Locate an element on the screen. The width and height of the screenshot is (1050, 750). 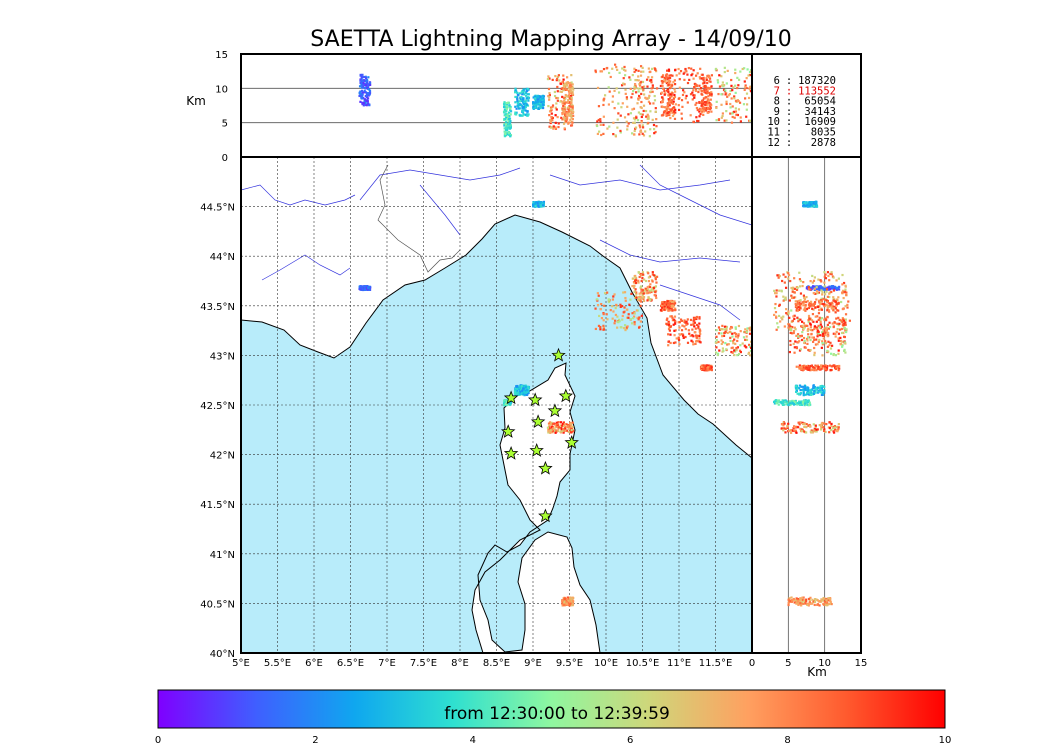
map-x-tick-label: 6°E is located at coordinates (314, 663).